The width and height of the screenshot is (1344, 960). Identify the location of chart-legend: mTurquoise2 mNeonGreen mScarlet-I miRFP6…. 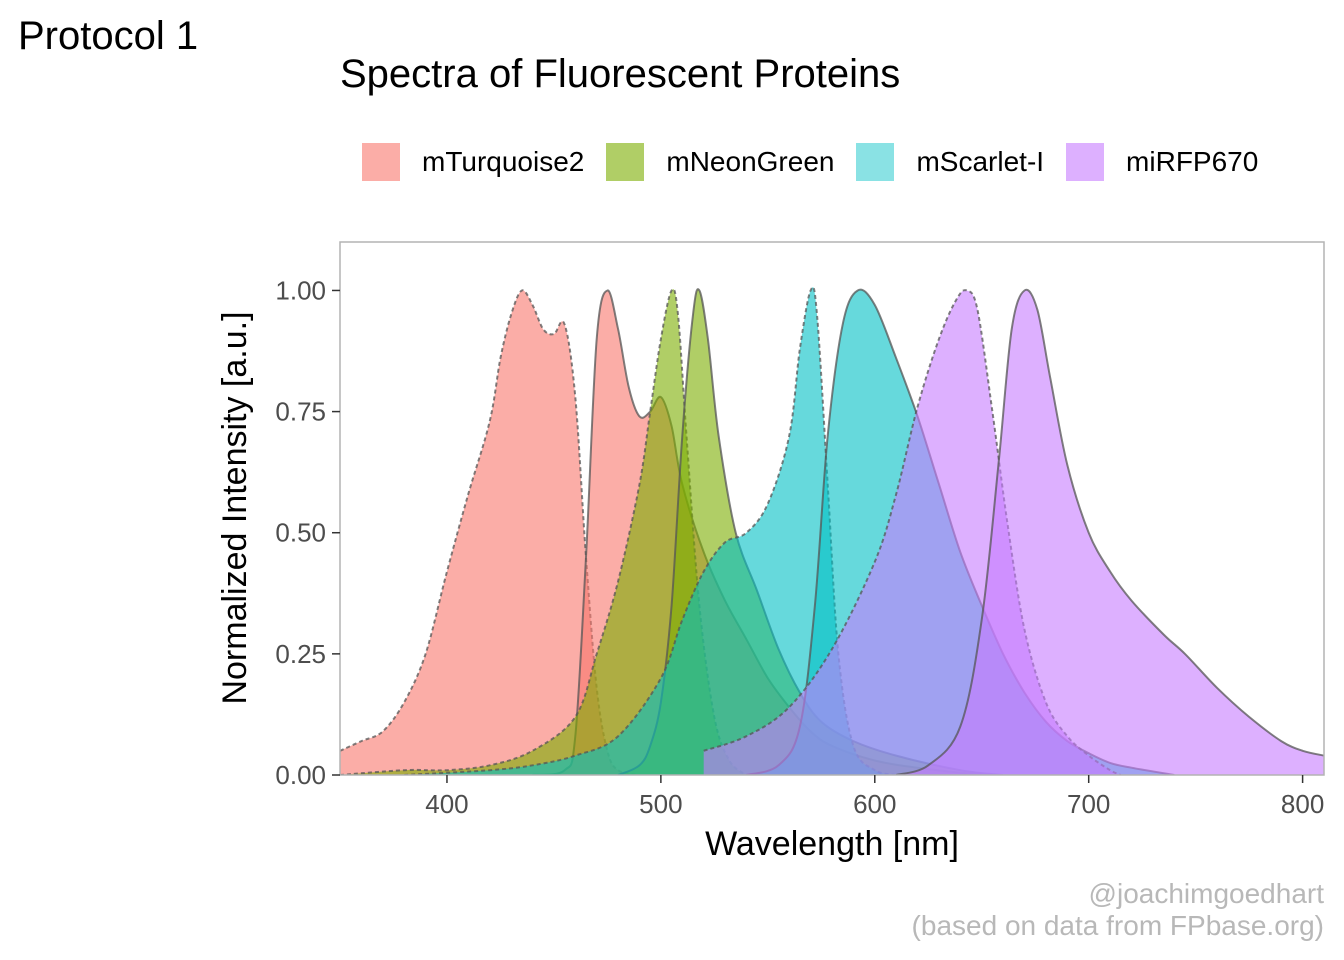
(821, 162).